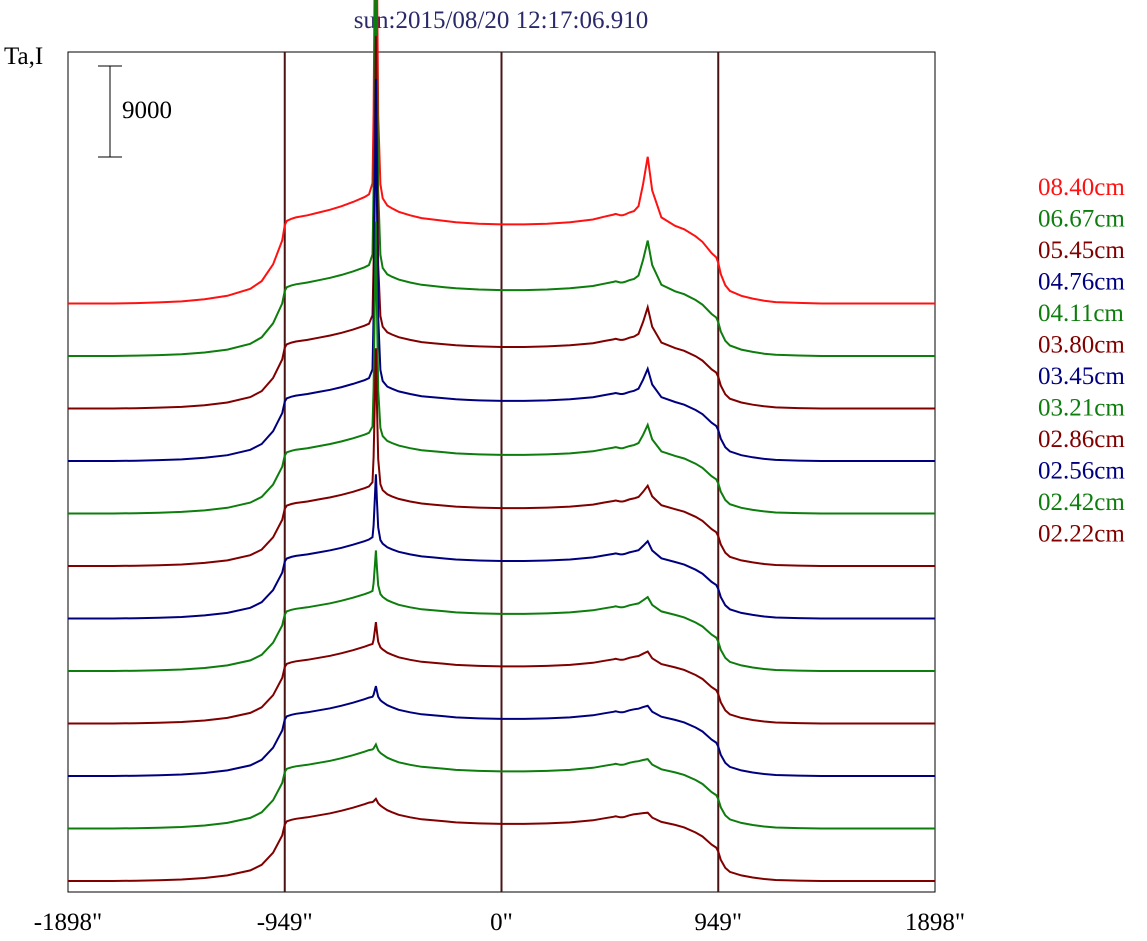  Describe the element at coordinates (501, 786) in the screenshot. I see `series-line-02.42cm` at that location.